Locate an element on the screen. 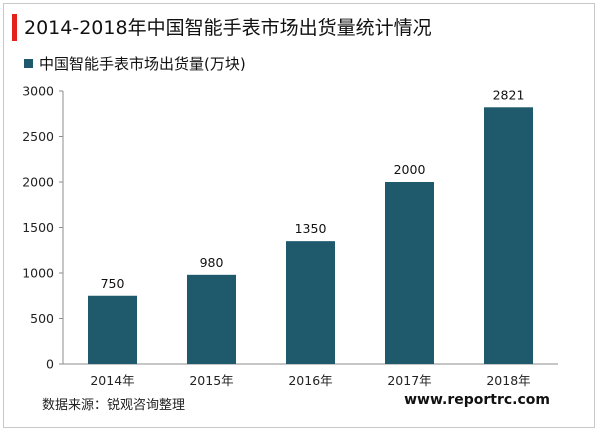 This screenshot has height=433, width=600. y-tick-label: 3000 is located at coordinates (38, 91).